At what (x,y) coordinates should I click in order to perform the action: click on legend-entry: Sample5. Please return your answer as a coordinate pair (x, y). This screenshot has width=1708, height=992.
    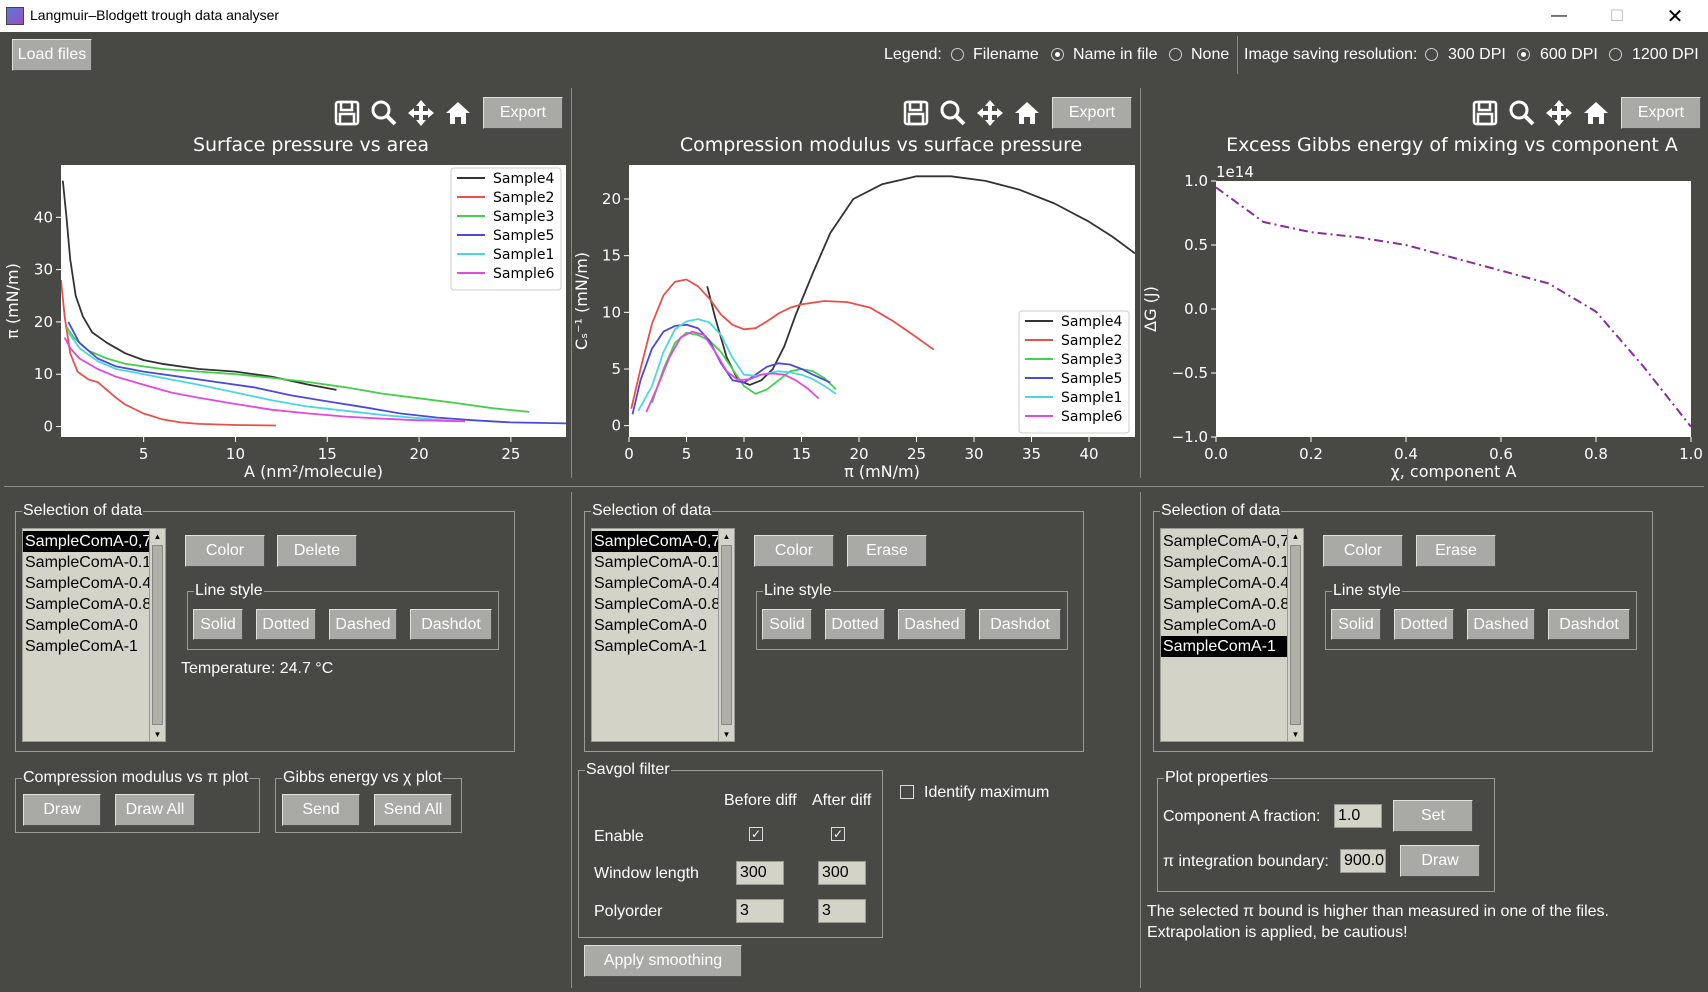
    Looking at the image, I should click on (1091, 379).